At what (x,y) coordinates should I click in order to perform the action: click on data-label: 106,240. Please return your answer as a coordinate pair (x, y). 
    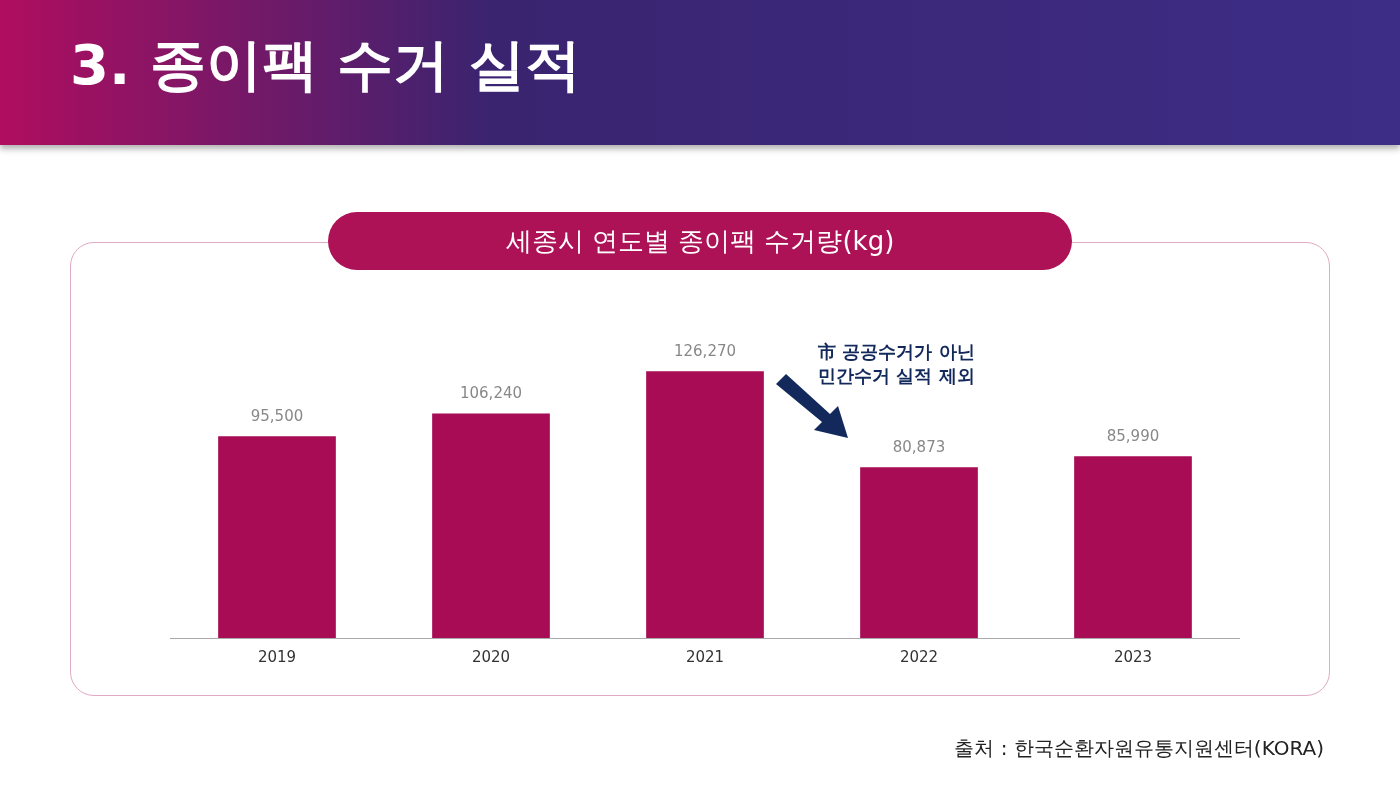
    Looking at the image, I should click on (491, 392).